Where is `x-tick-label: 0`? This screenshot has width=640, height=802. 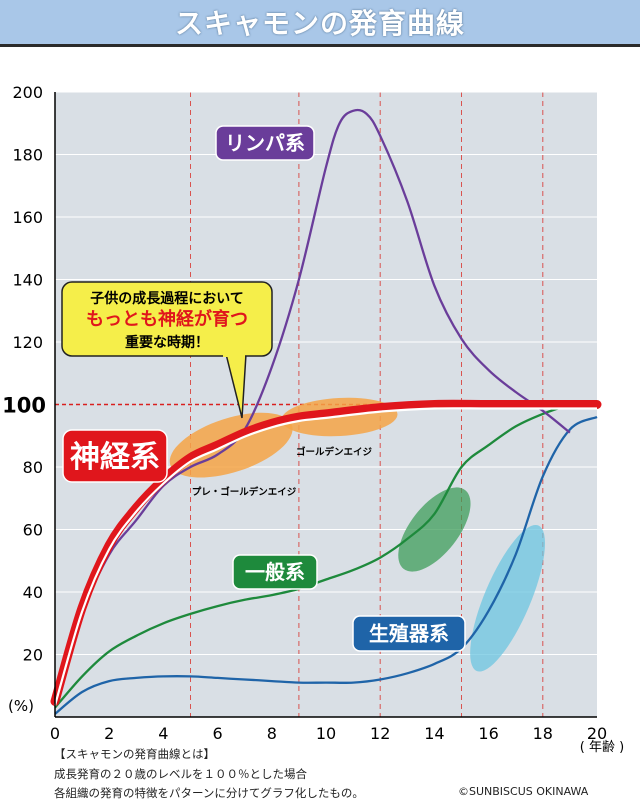 x-tick-label: 0 is located at coordinates (55, 733).